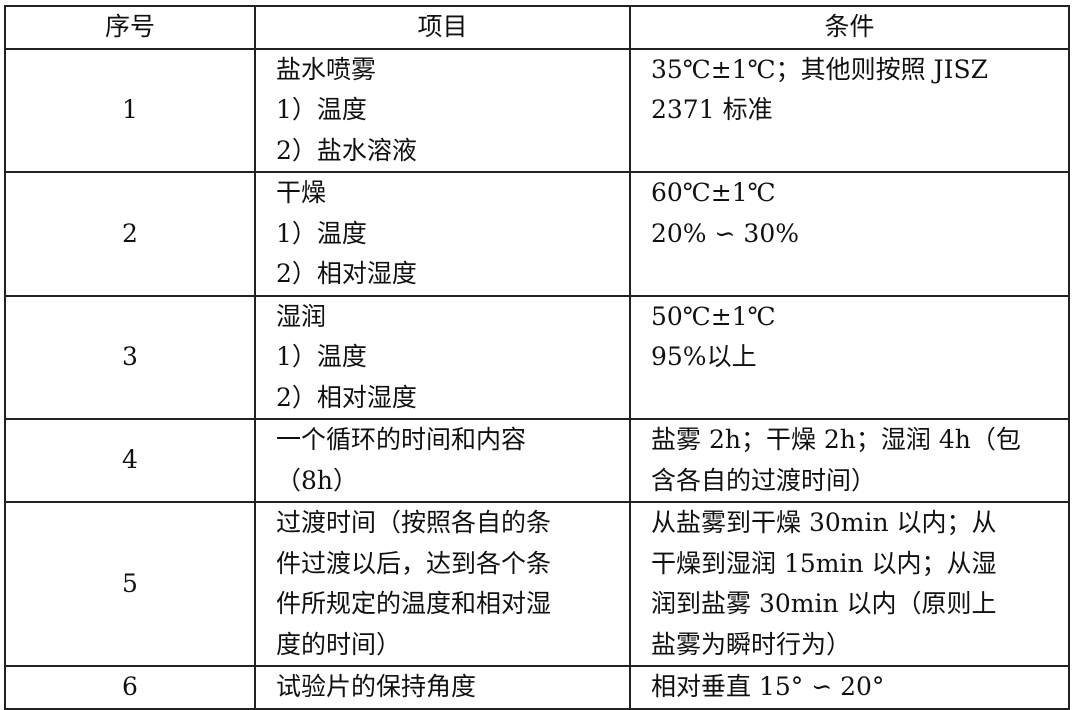  Describe the element at coordinates (442, 234) in the screenshot. I see `item-cell: 干燥 1）温度 2）相对湿度` at that location.